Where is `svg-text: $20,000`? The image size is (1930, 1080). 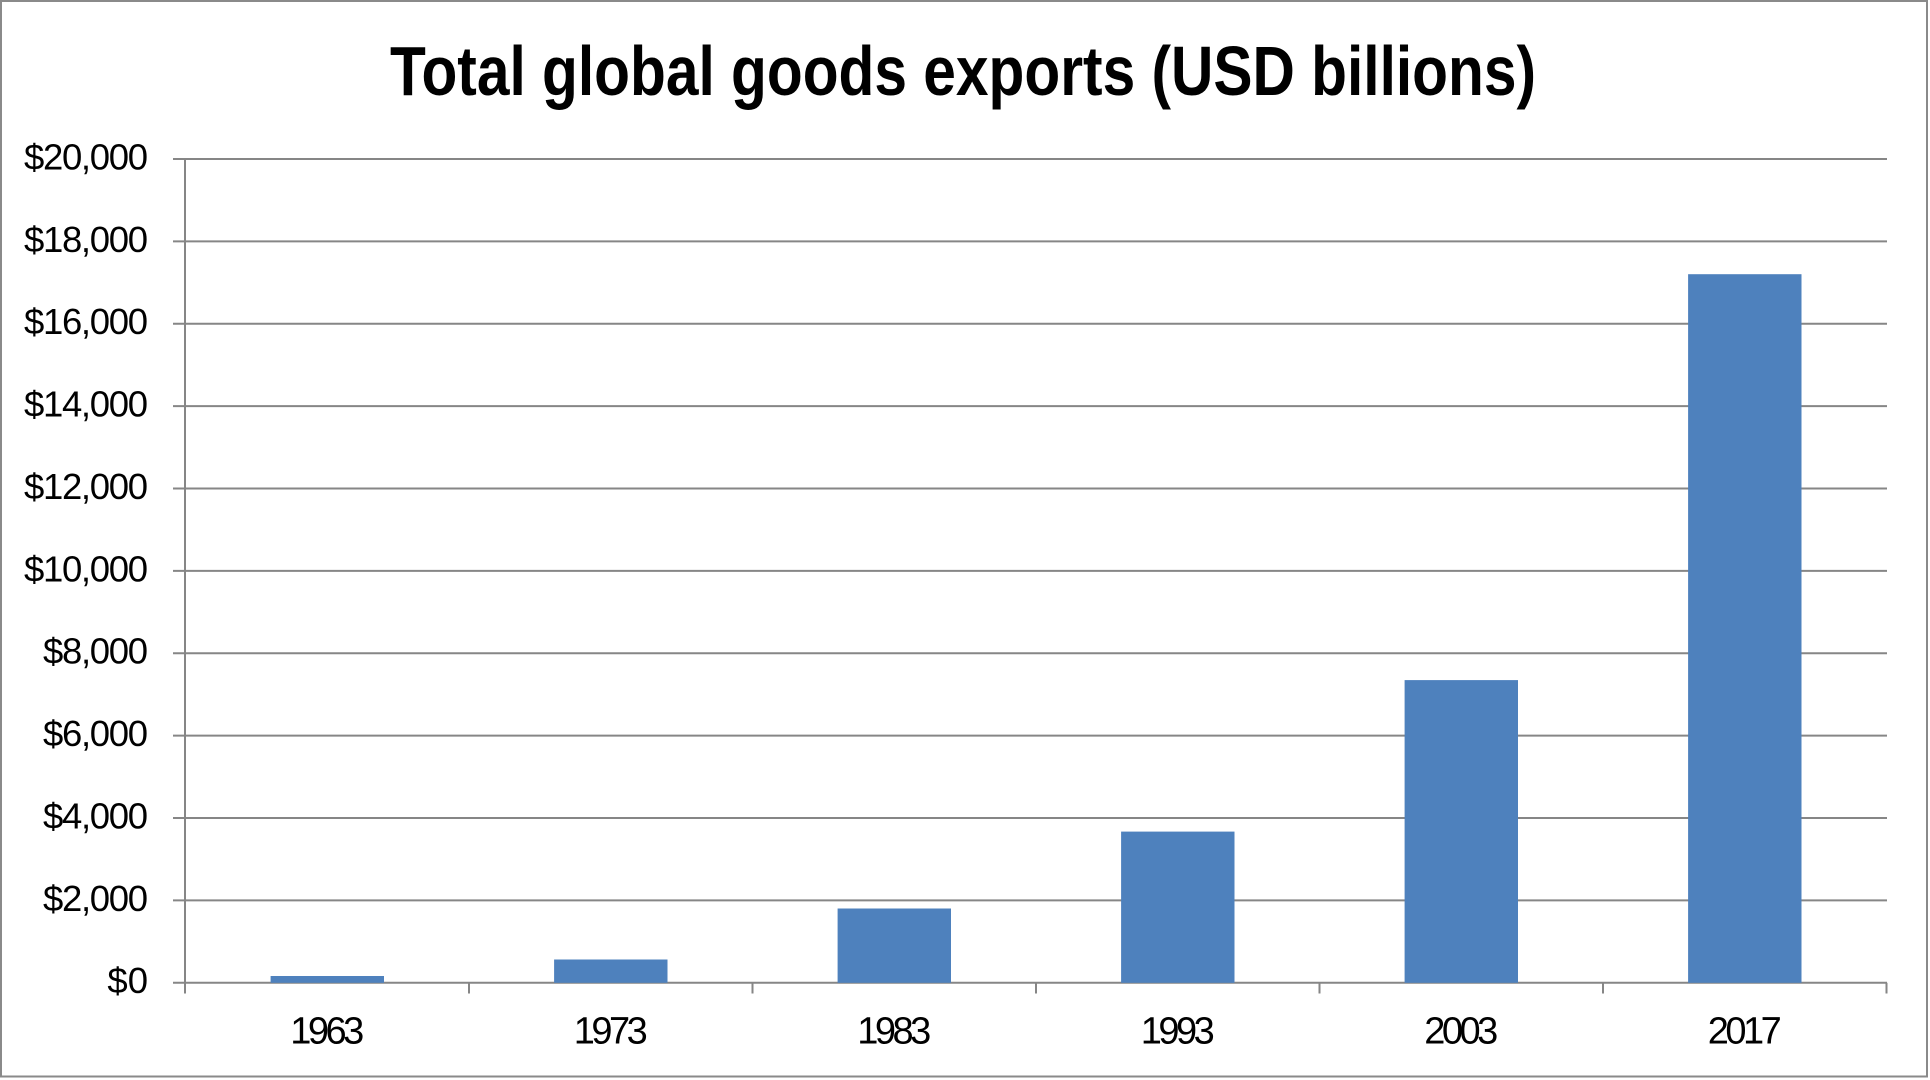 svg-text: $20,000 is located at coordinates (86, 156).